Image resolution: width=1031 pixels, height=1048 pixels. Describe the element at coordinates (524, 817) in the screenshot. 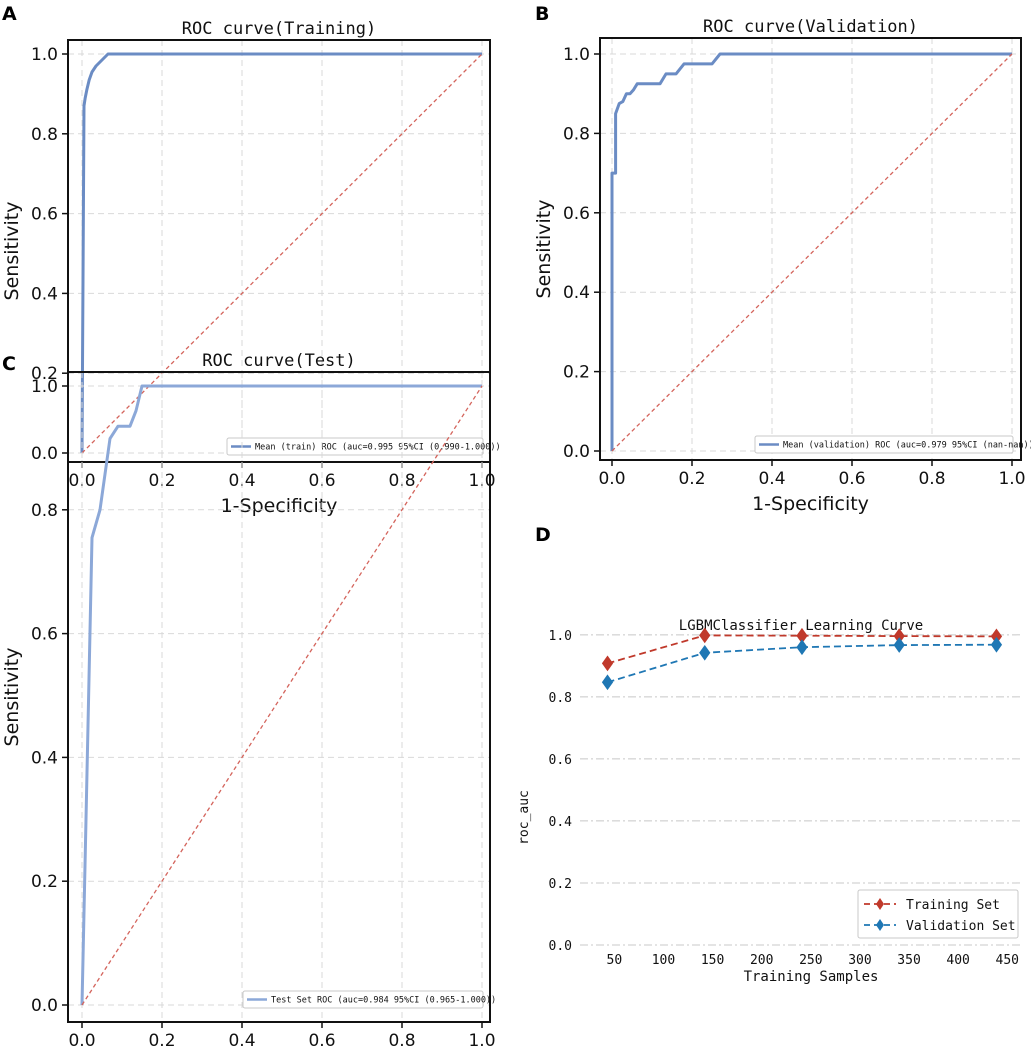

I see `y-axis-label: roc_auc` at that location.